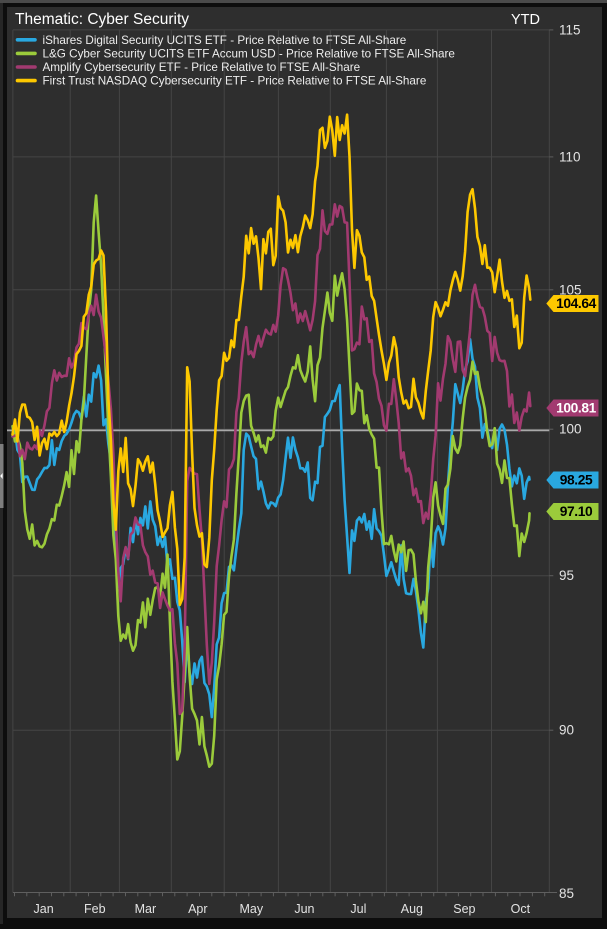 Image resolution: width=607 pixels, height=929 pixels. What do you see at coordinates (102, 19) in the screenshot?
I see `svg-text: Thematic: Cyber Security` at bounding box center [102, 19].